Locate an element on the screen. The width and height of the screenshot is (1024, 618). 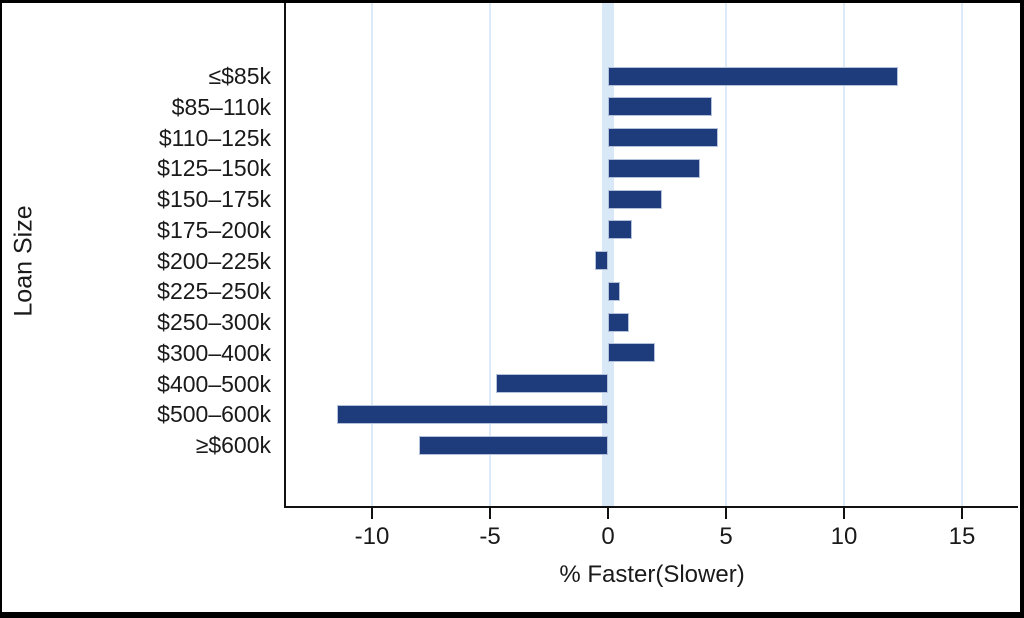
x-tick-label: 0 is located at coordinates (608, 536).